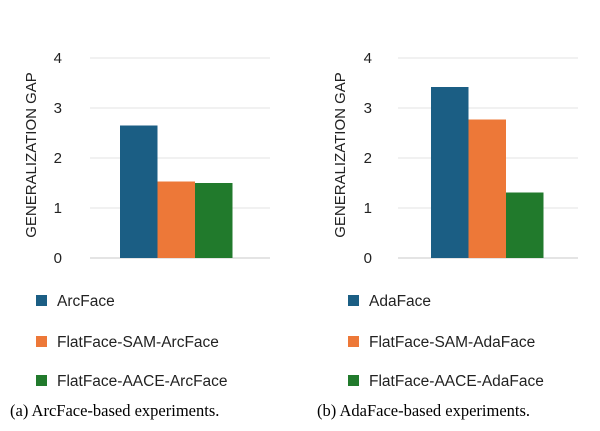 The image size is (600, 431). I want to click on figure-caption: (a) ArcFace-based experiments., so click(114, 410).